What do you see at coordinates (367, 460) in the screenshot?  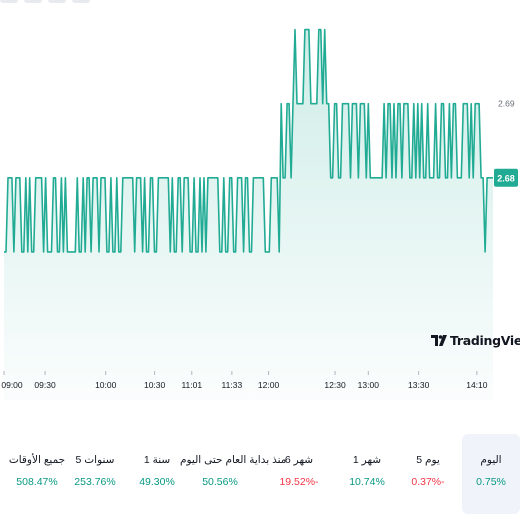 I see `period-label: 1 شهر` at bounding box center [367, 460].